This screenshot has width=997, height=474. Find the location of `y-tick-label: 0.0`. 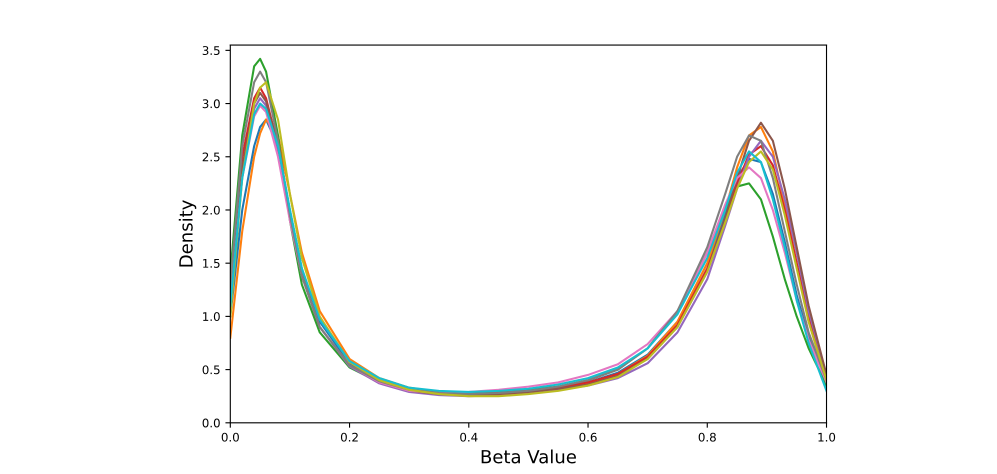

y-tick-label: 0.0 is located at coordinates (211, 423).